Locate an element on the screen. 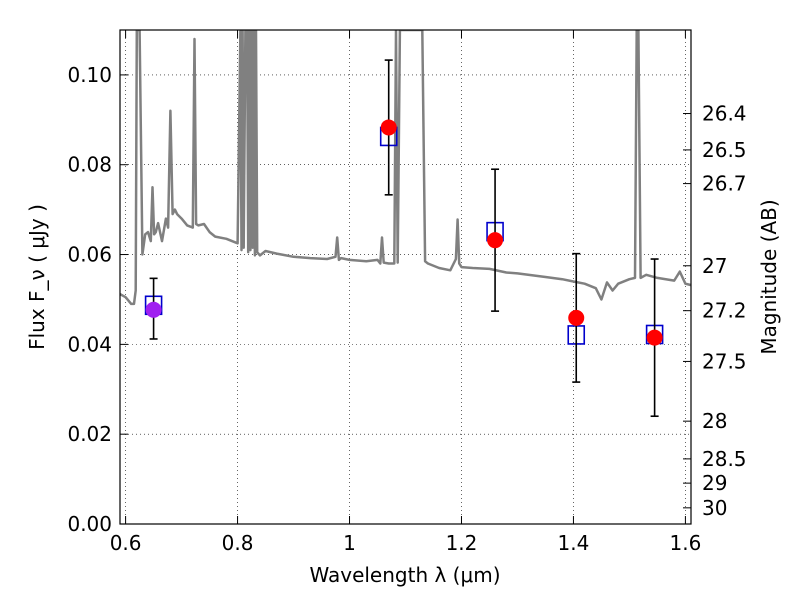 The height and width of the screenshot is (600, 800). y-tick-label: 0.06 is located at coordinates (89, 255).